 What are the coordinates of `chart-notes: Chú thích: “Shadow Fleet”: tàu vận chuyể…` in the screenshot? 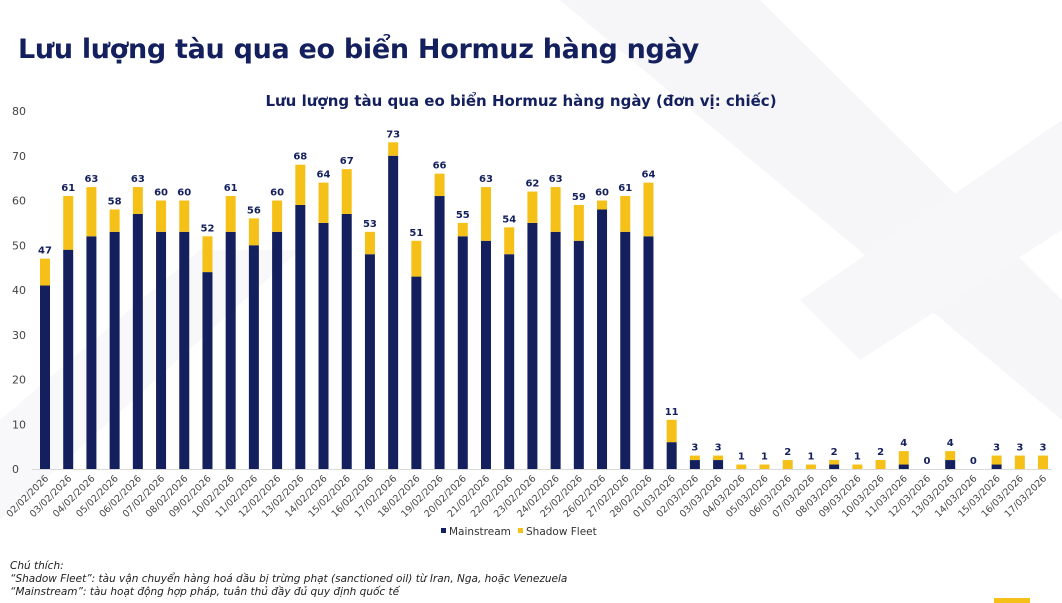 It's located at (288, 579).